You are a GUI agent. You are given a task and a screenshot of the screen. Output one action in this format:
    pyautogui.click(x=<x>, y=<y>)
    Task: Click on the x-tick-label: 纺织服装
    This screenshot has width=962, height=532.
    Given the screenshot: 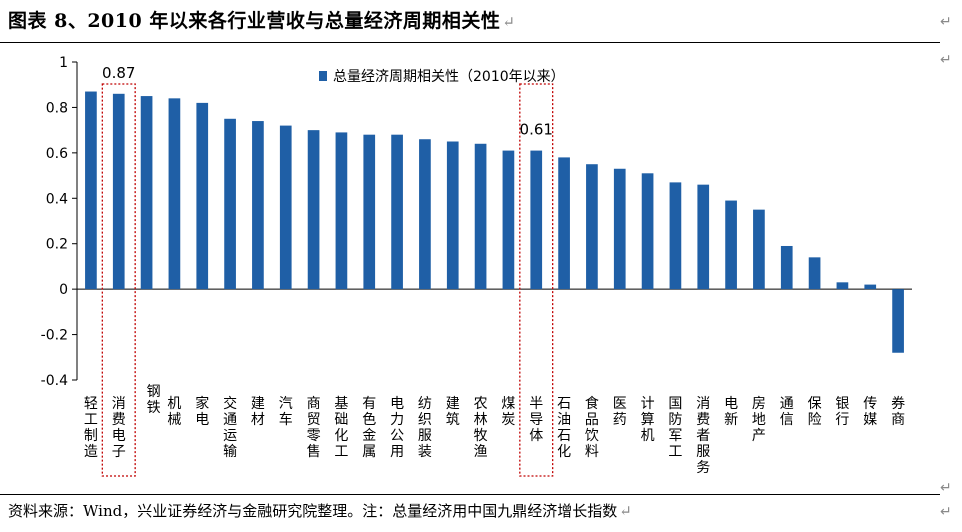 What is the action you would take?
    pyautogui.click(x=425, y=428)
    